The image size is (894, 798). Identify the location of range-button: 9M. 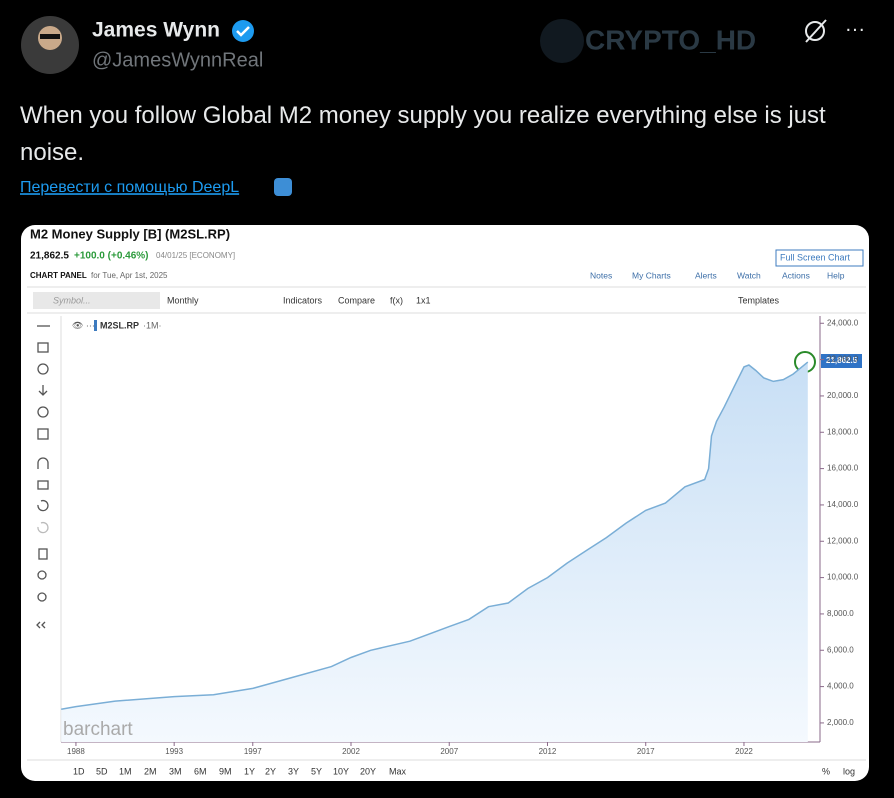
(225, 771).